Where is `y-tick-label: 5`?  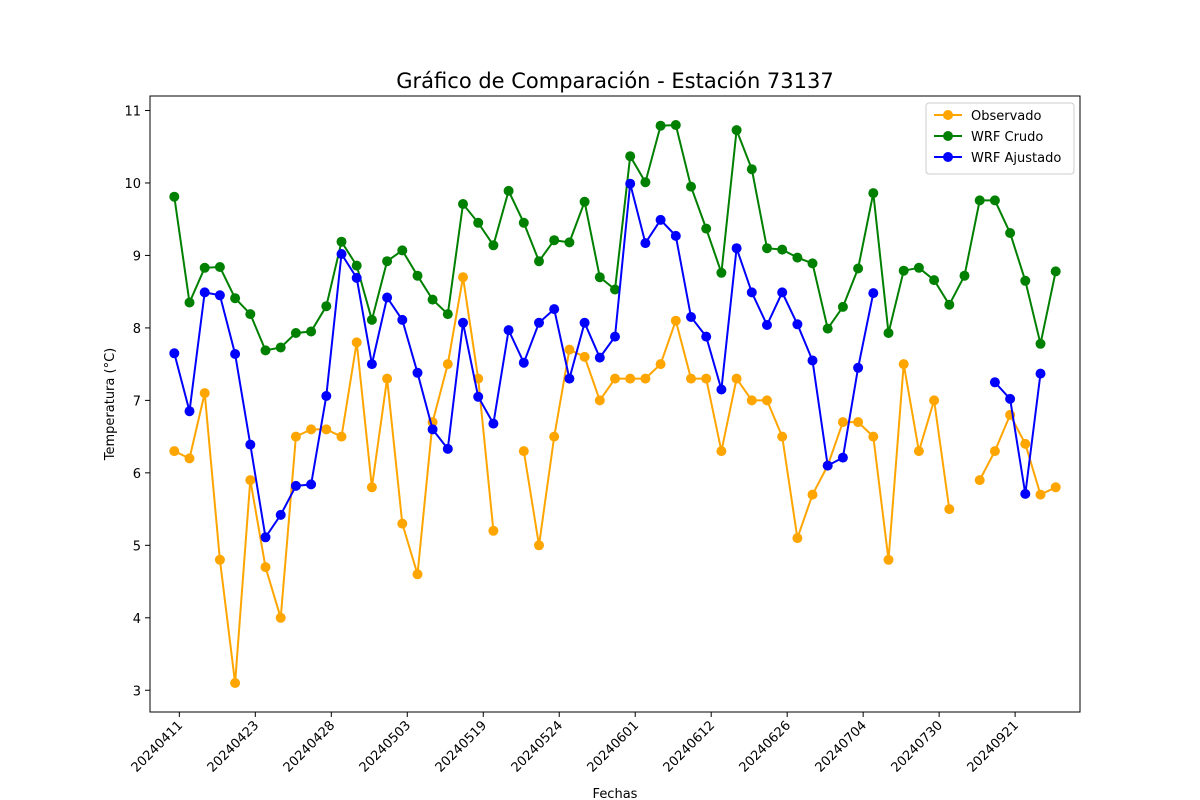
y-tick-label: 5 is located at coordinates (137, 546).